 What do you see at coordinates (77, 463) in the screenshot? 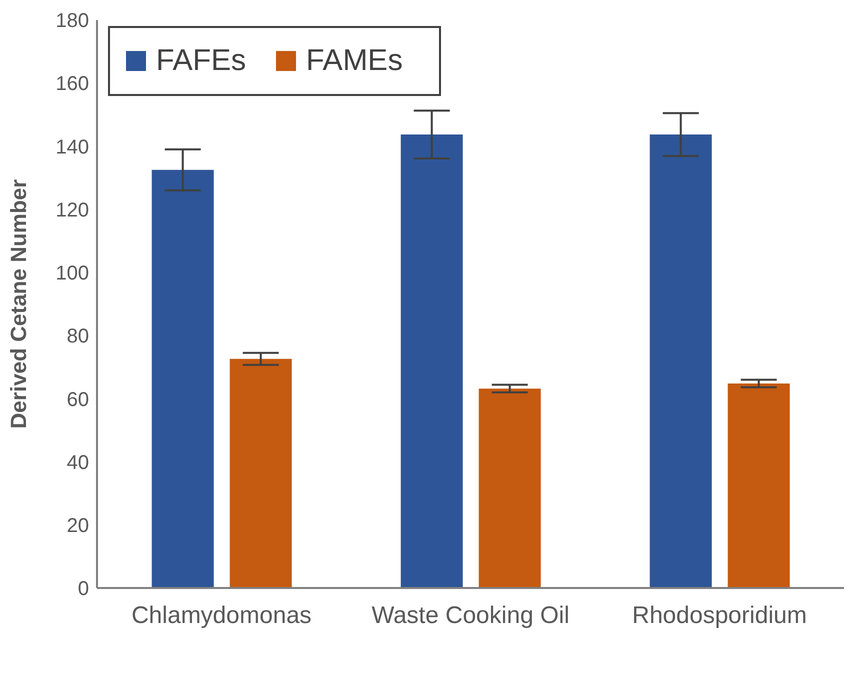
I see `y-tick-label: 40` at bounding box center [77, 463].